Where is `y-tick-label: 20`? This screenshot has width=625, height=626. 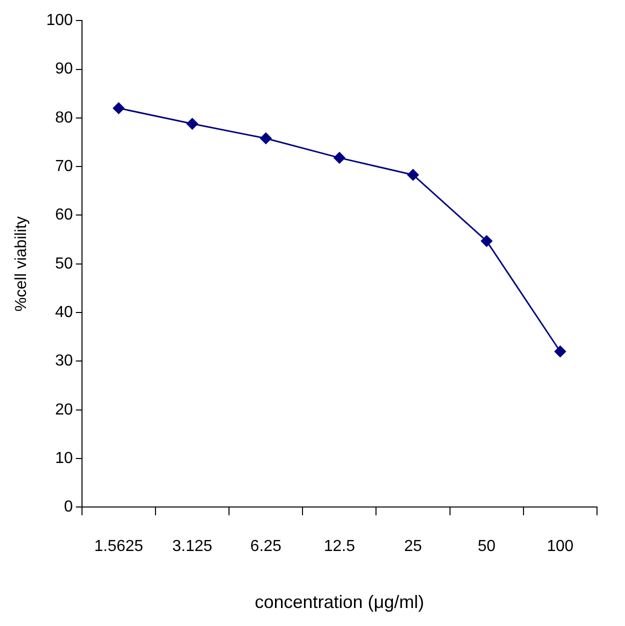
y-tick-label: 20 is located at coordinates (64, 409).